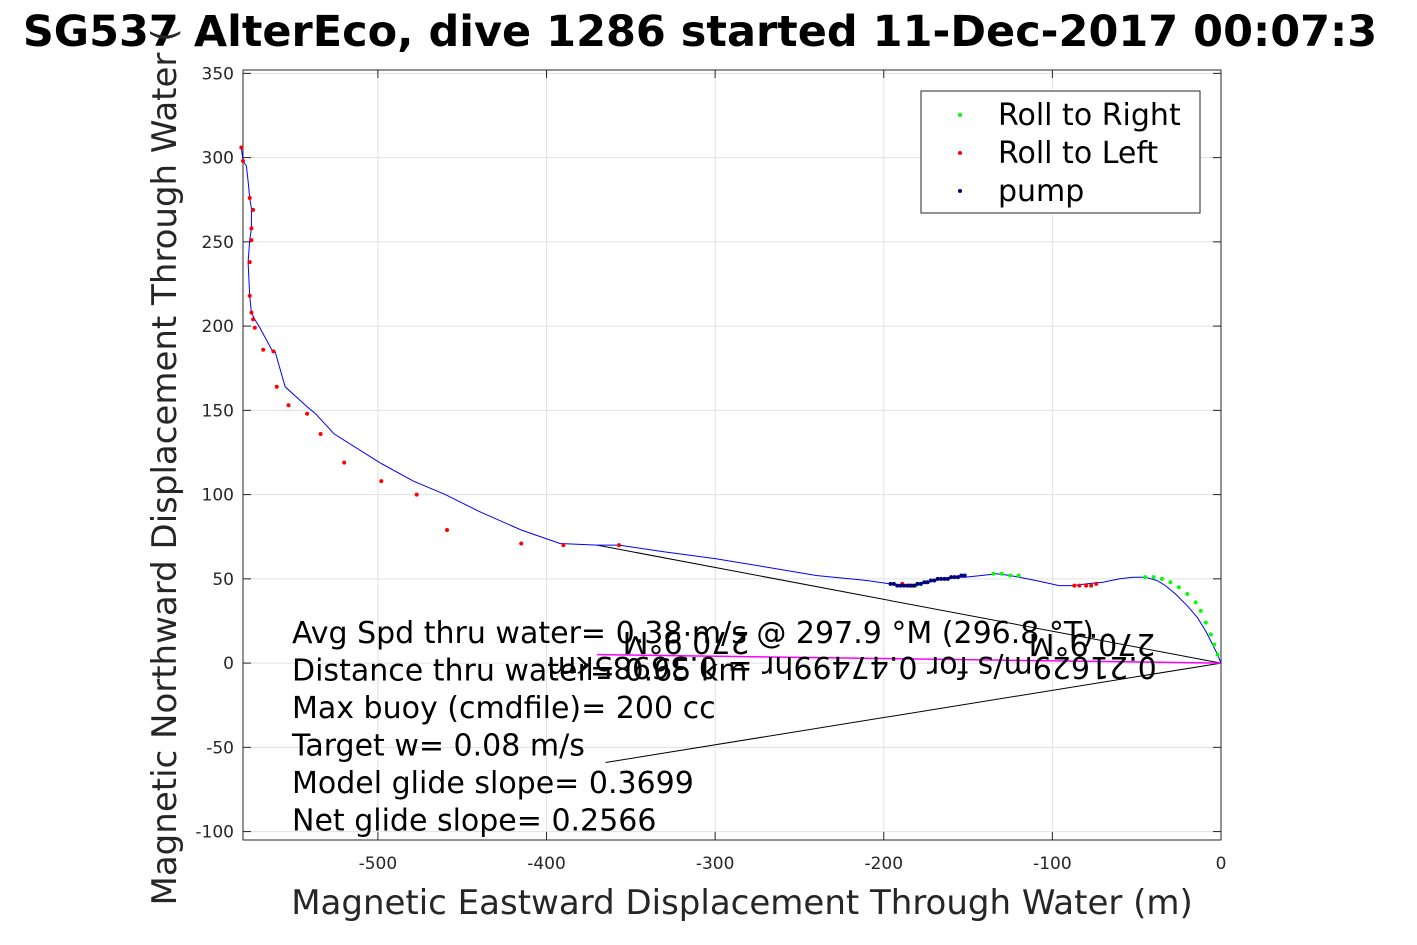 The image size is (1417, 945). What do you see at coordinates (960, 191) in the screenshot?
I see `legend-marker-pump` at bounding box center [960, 191].